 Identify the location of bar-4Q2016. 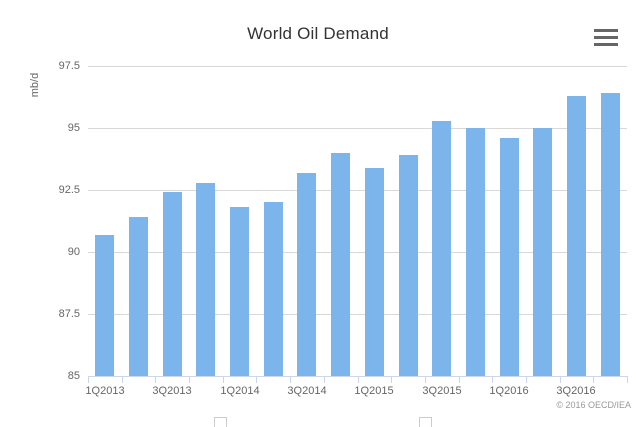
(610, 234).